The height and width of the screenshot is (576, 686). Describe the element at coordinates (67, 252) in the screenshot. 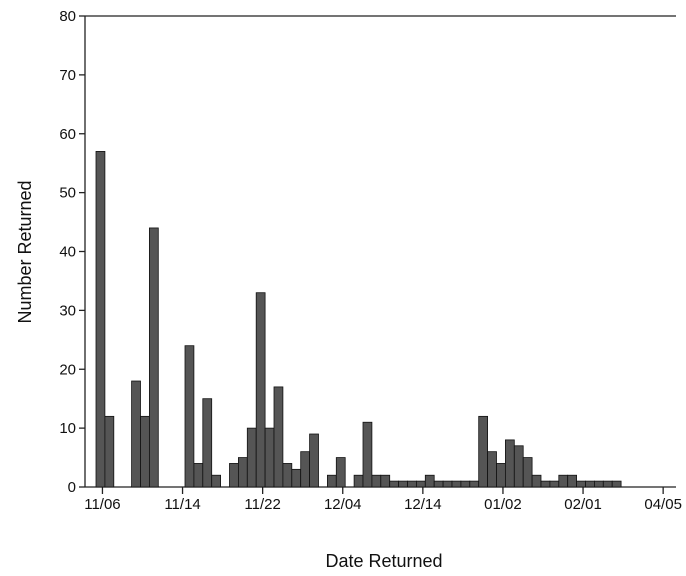

I see `y-tick-label: 40` at that location.